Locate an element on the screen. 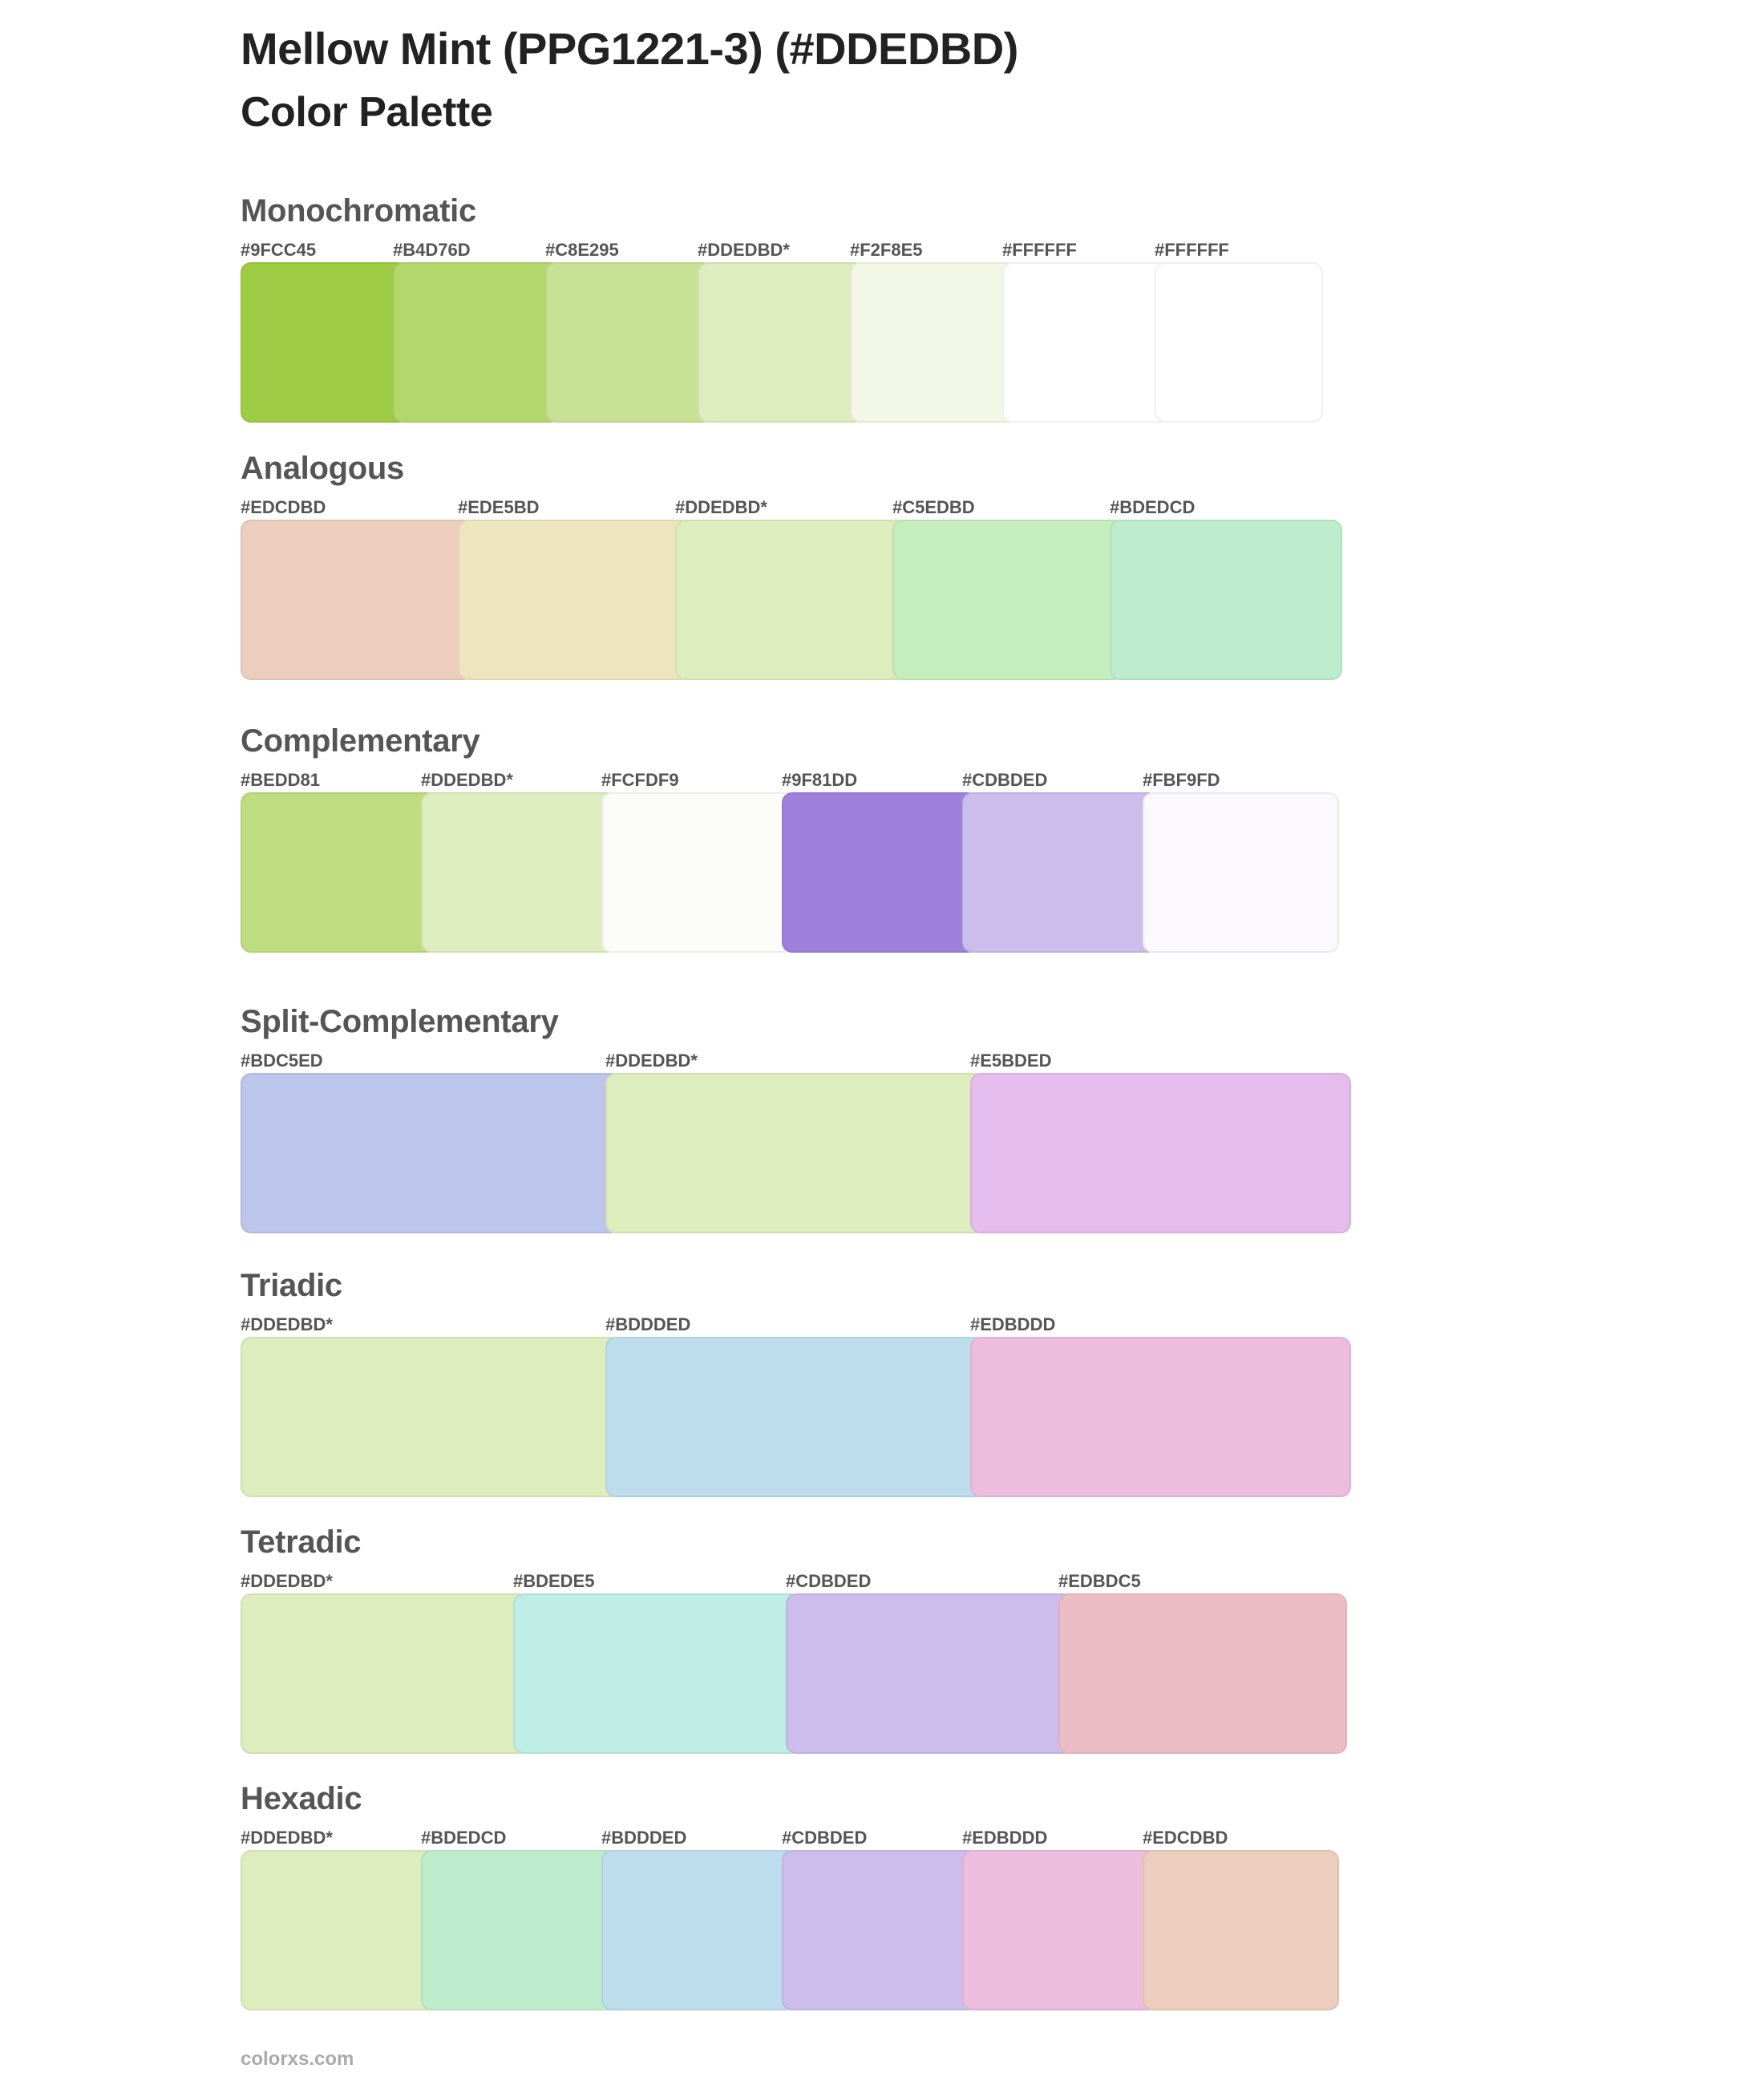 This screenshot has height=2085, width=1764. swatch-hex-label: #F2F8E5 is located at coordinates (886, 250).